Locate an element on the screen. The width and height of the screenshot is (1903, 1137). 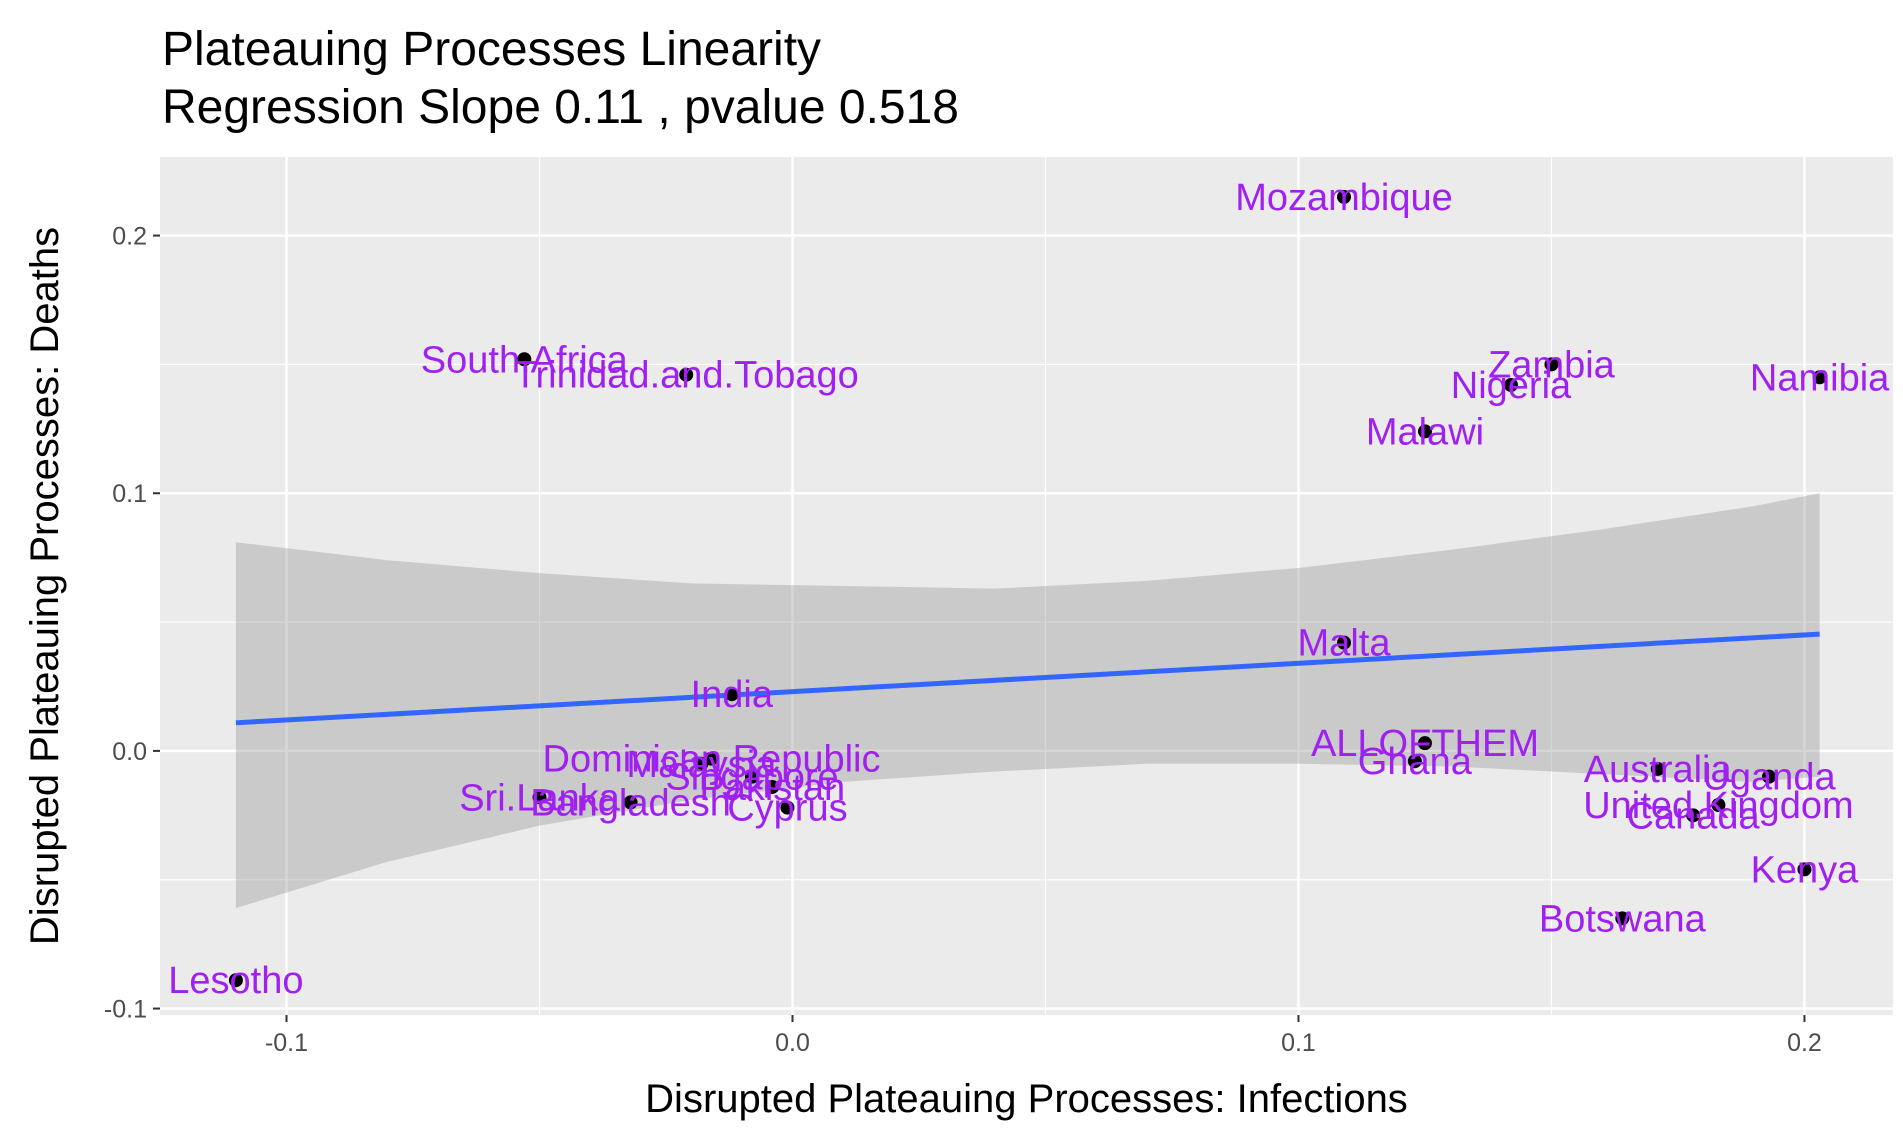
chart-title: Plateauing Processes Linearity is located at coordinates (492, 49).